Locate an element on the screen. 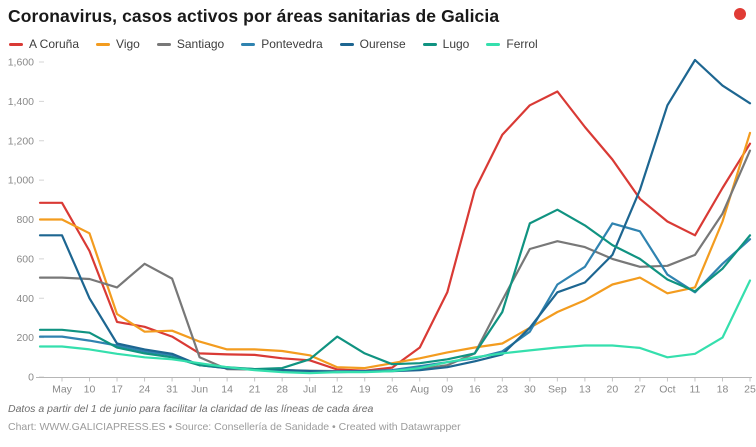 The width and height of the screenshot is (756, 447). legend-label: Santiago is located at coordinates (200, 44).